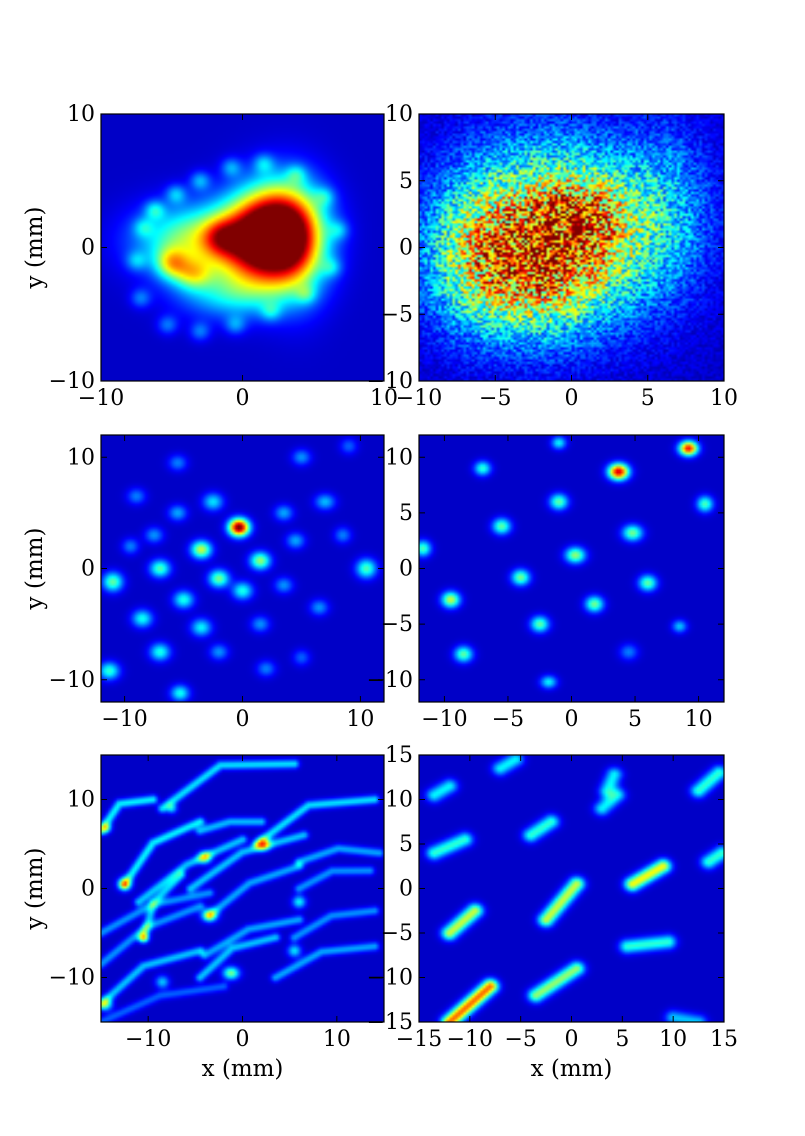 The height and width of the screenshot is (1136, 805). Describe the element at coordinates (390, 1022) in the screenshot. I see `y-tick-label: −15` at that location.